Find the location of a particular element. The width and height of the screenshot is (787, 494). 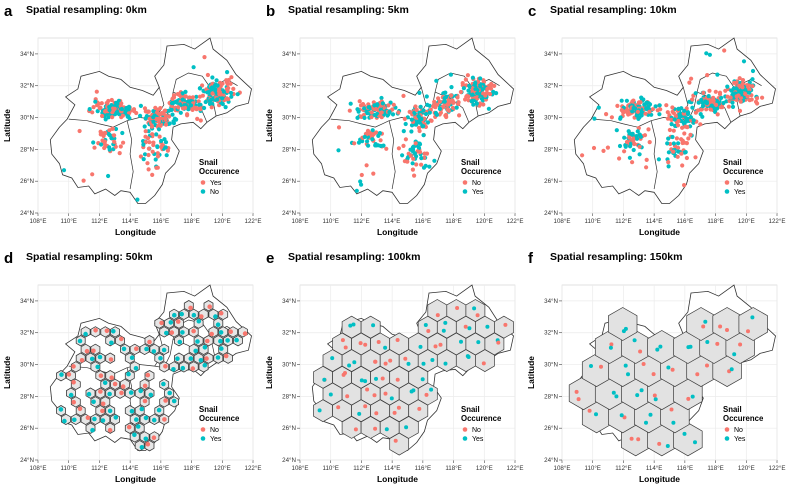

y-tick-label: 24°N is located at coordinates (27, 460).